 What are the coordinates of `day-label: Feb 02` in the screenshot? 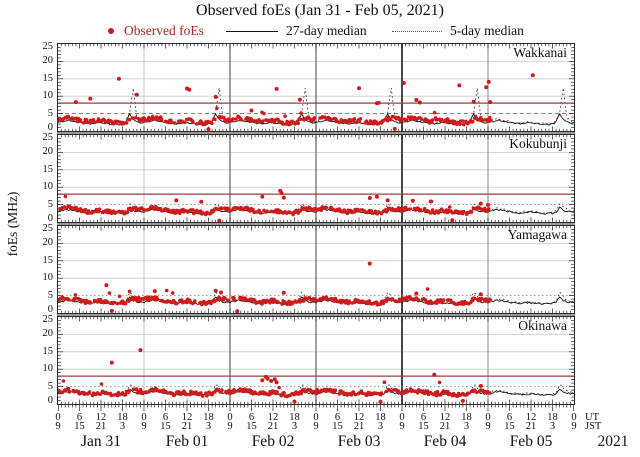 It's located at (273, 441).